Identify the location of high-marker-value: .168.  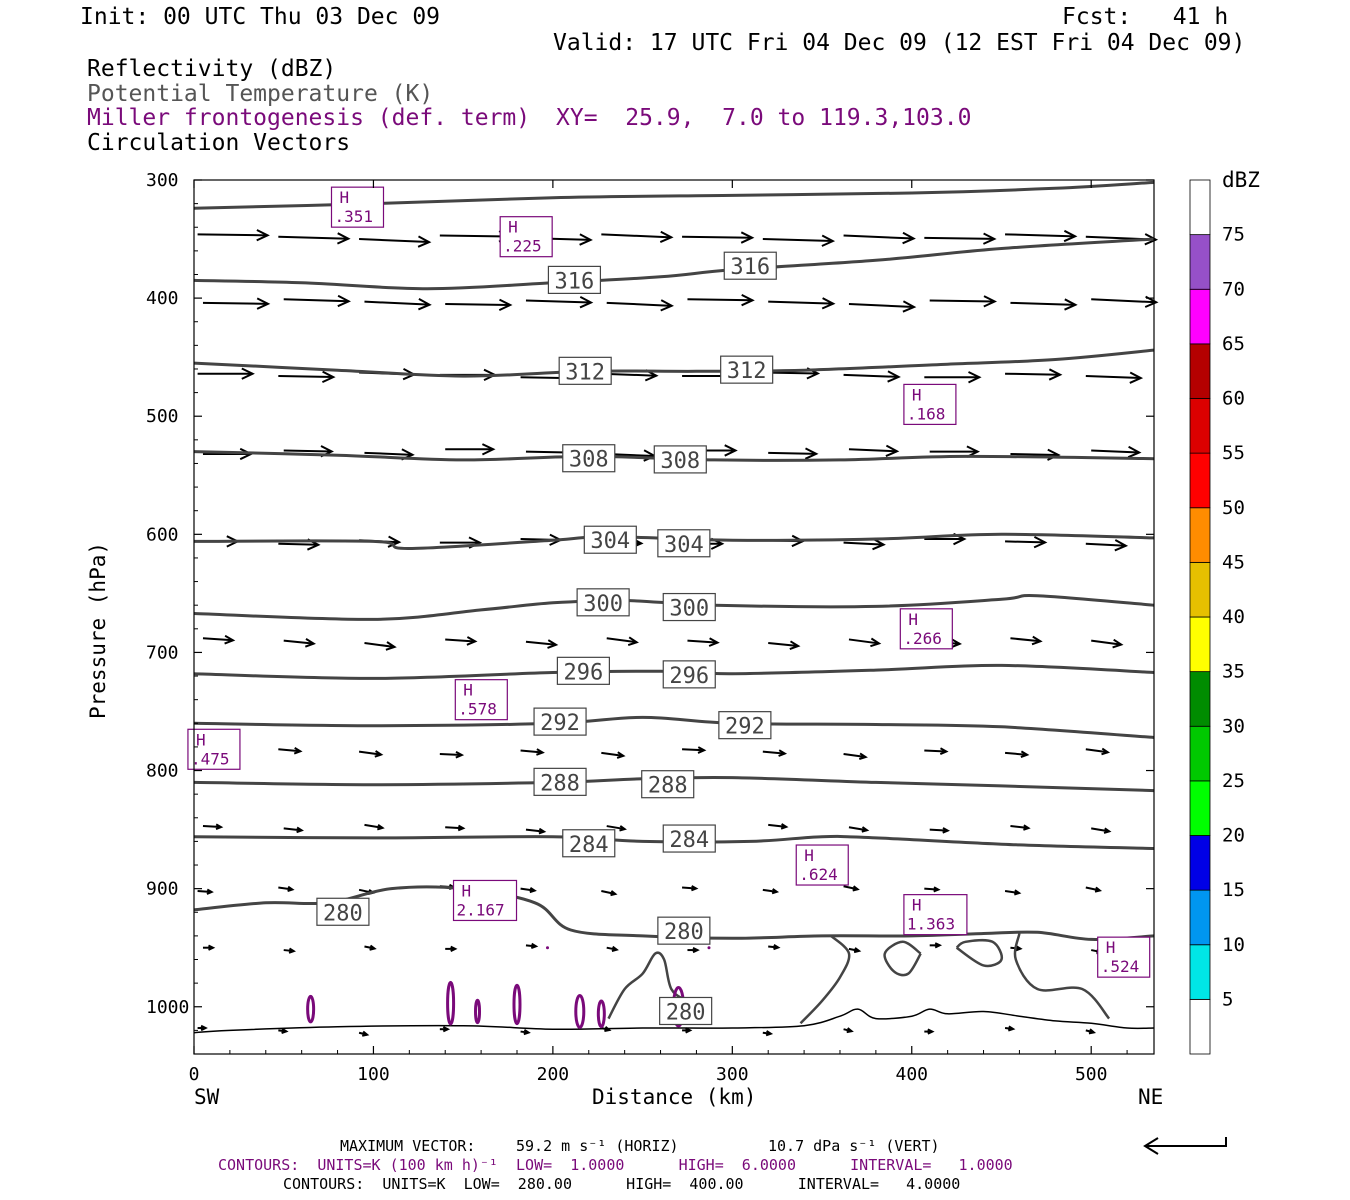
(926, 413).